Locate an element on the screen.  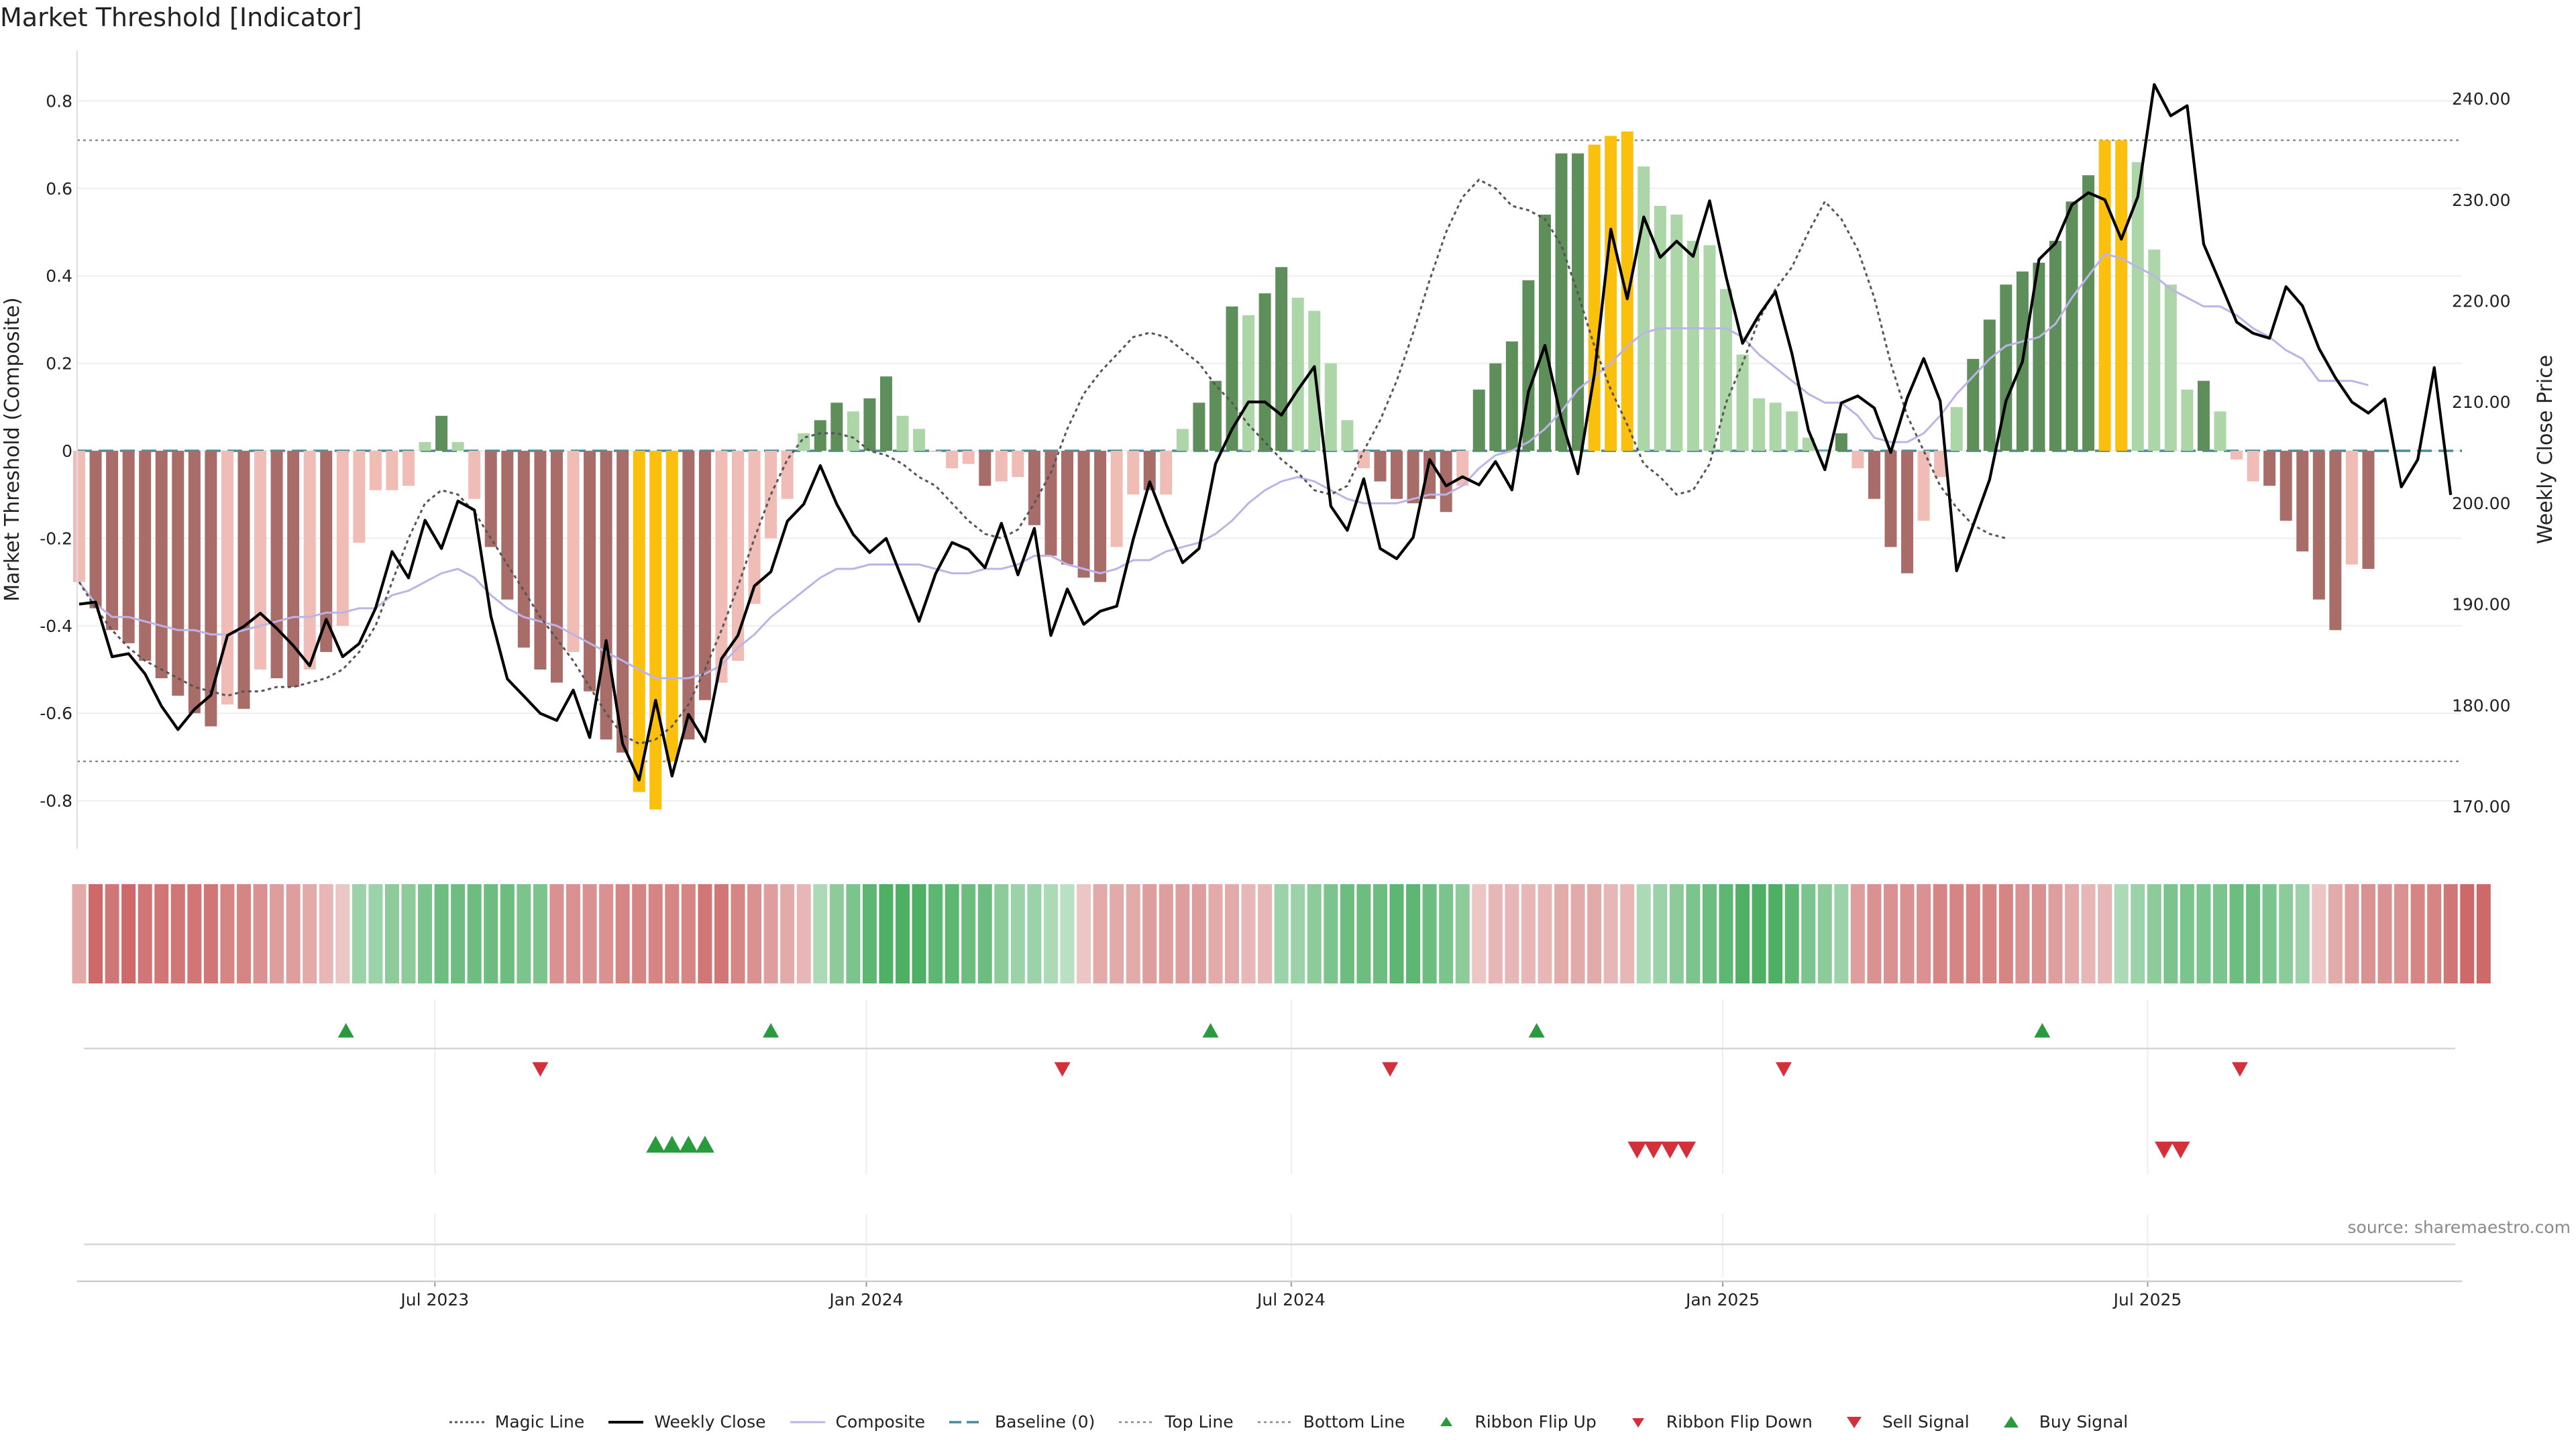
legend-item: Buy Signal is located at coordinates (2060, 1422).